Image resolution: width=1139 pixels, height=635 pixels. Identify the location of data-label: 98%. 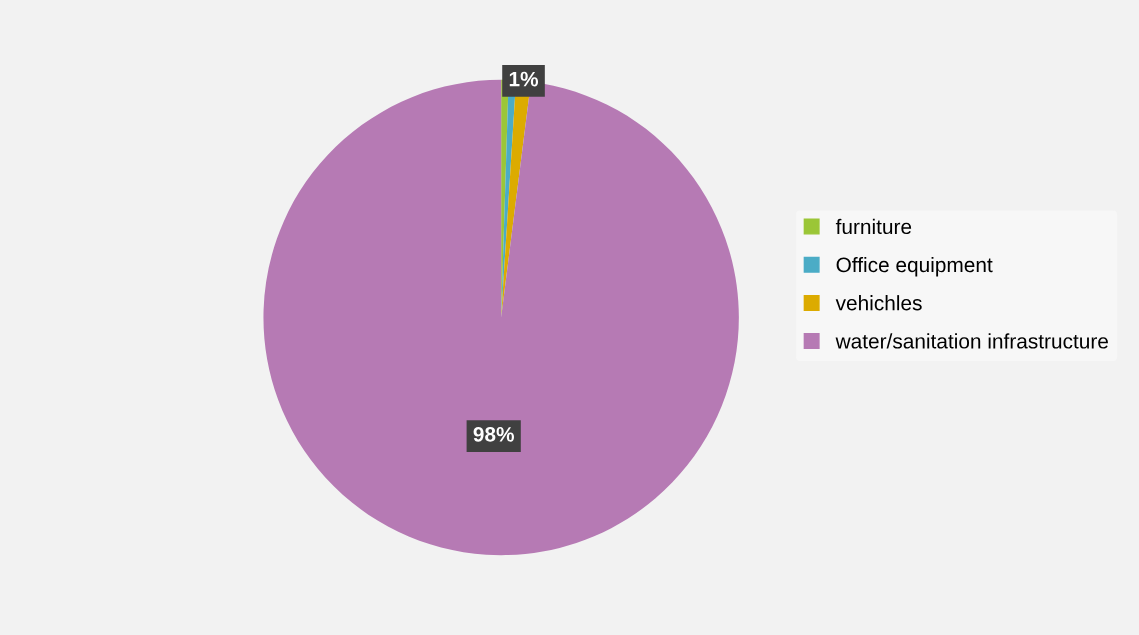
(493, 434).